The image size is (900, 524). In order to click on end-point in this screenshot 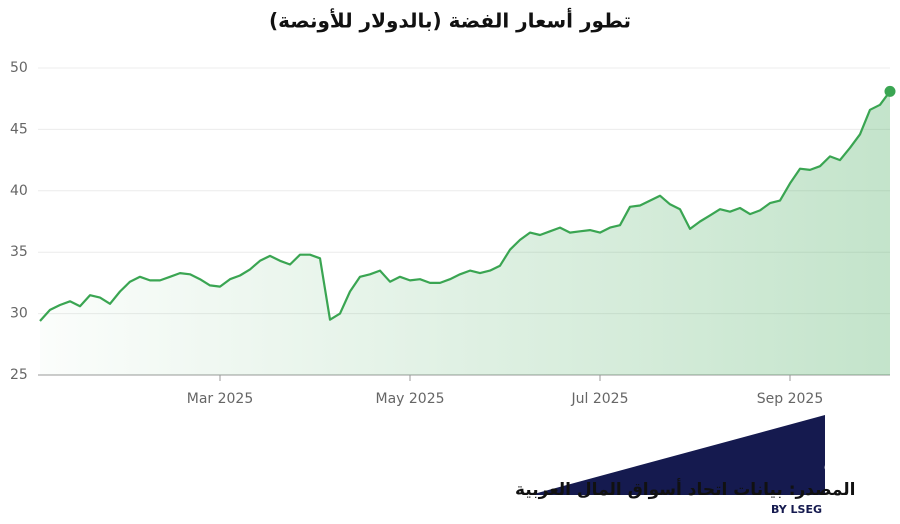, I will do `click(890, 91)`.